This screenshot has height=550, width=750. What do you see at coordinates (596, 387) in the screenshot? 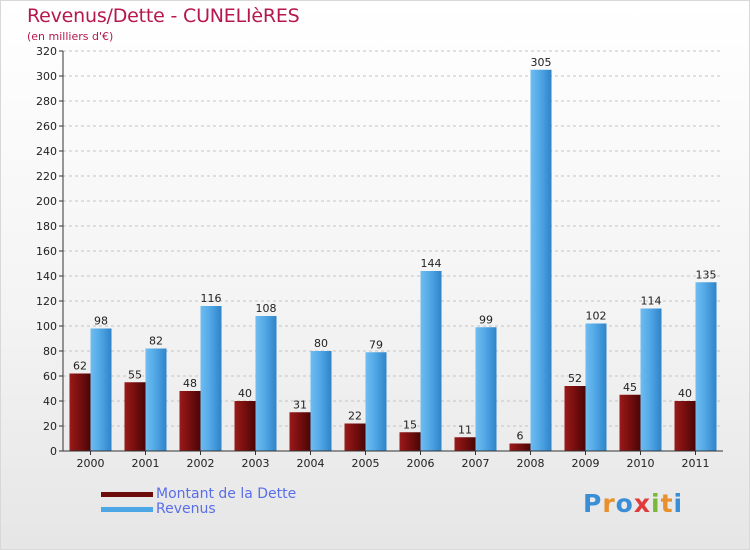
I see `bar-revenus-2009` at bounding box center [596, 387].